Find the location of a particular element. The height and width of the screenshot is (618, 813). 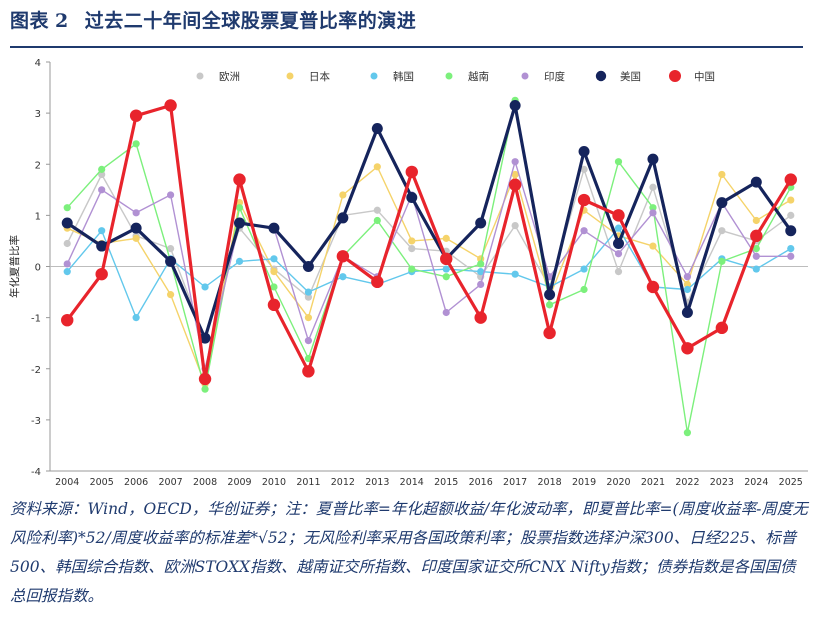

x-tick-label: 2021 is located at coordinates (653, 482).